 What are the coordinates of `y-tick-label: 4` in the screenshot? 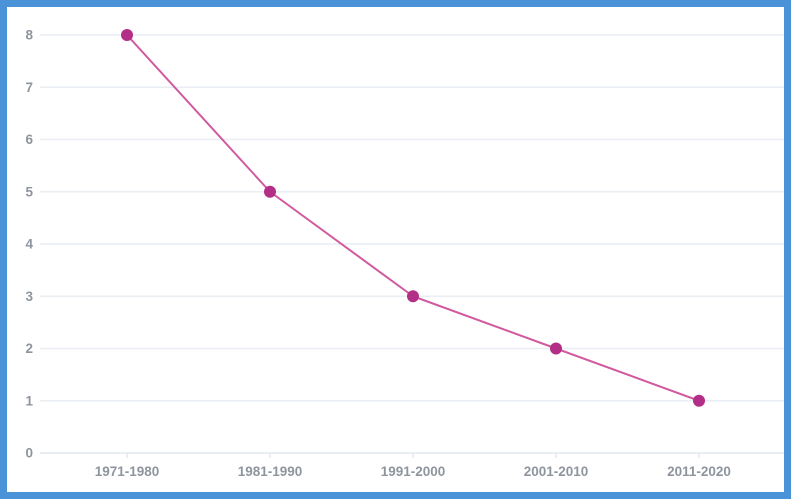 It's located at (29, 244).